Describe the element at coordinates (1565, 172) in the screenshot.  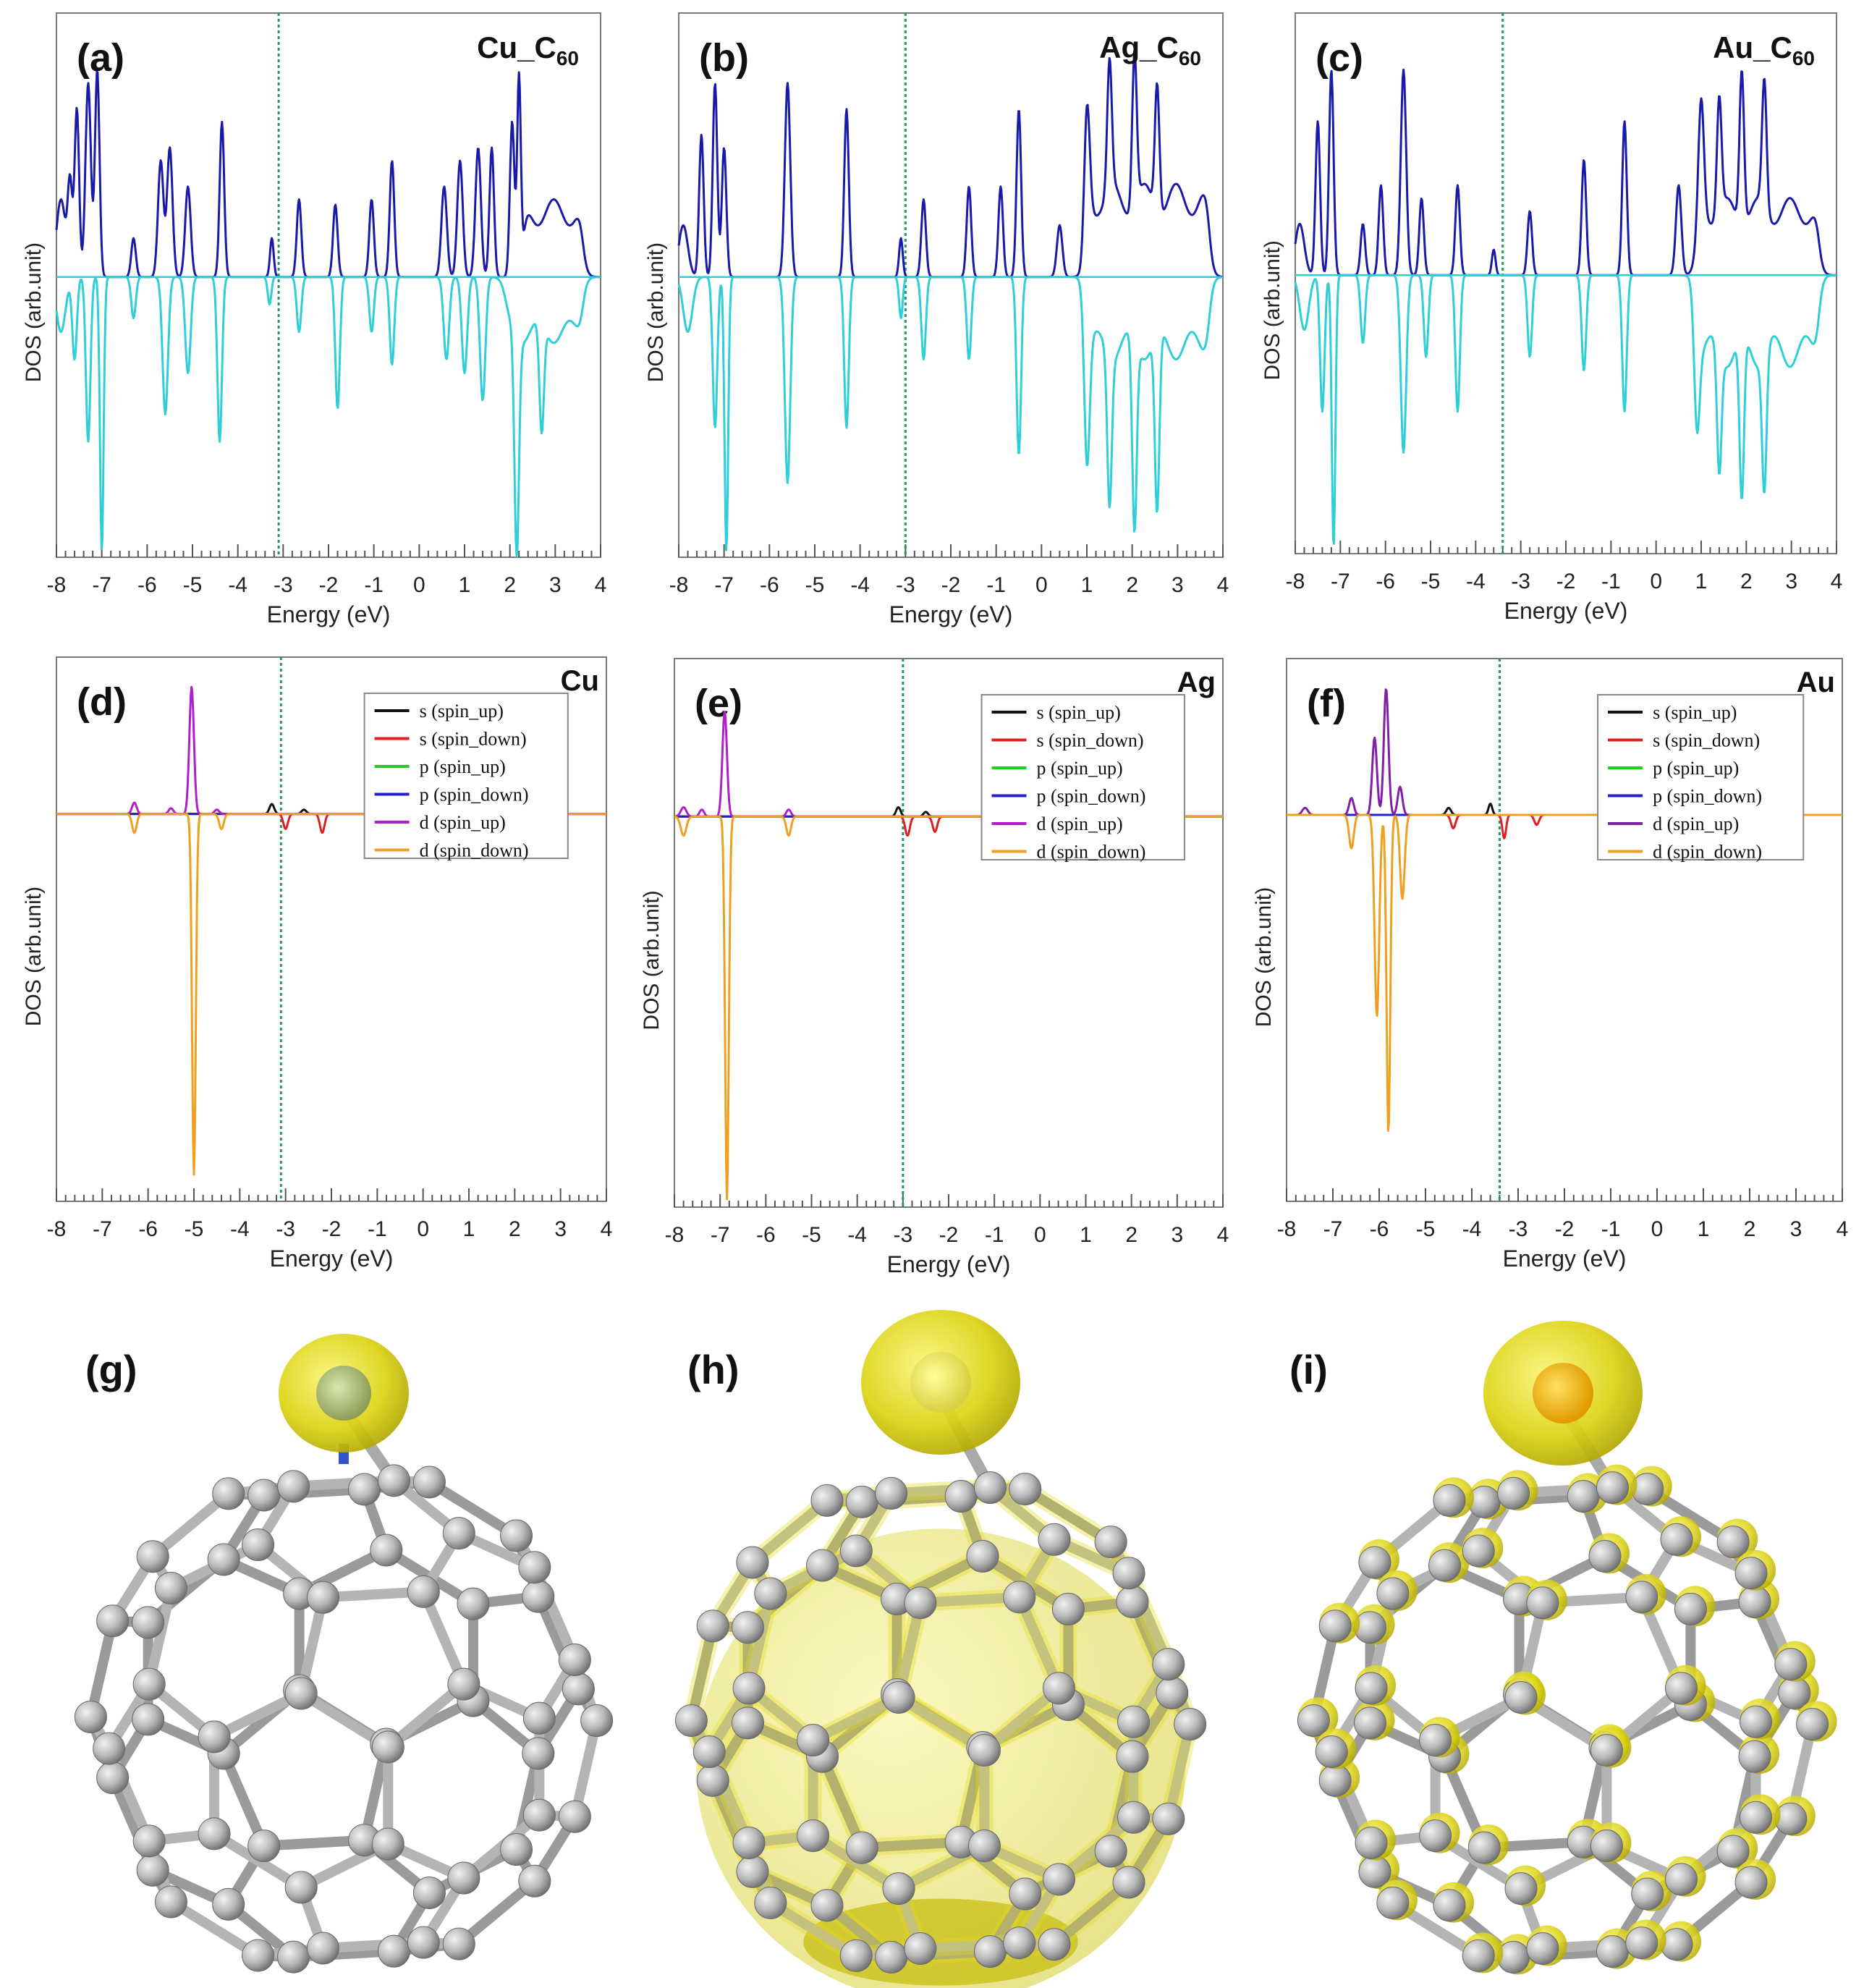
I see `panel-c-spin-up-dos-line` at that location.